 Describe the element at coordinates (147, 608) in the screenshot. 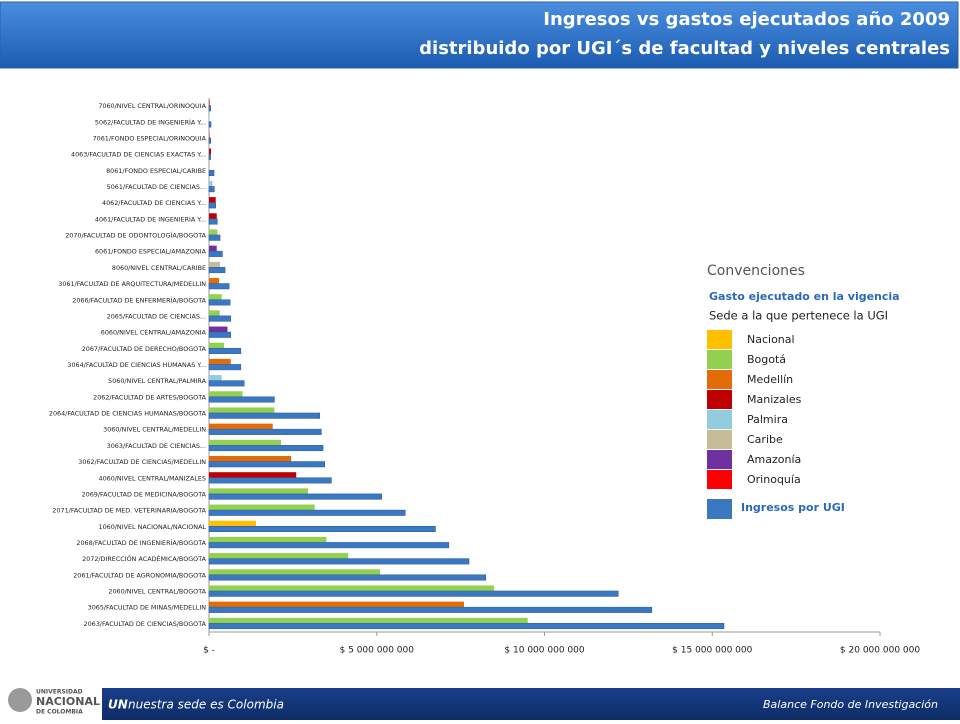

I see `y-tick-label: 3065/FACULTAD DE MINAS/MEDELLIN` at that location.